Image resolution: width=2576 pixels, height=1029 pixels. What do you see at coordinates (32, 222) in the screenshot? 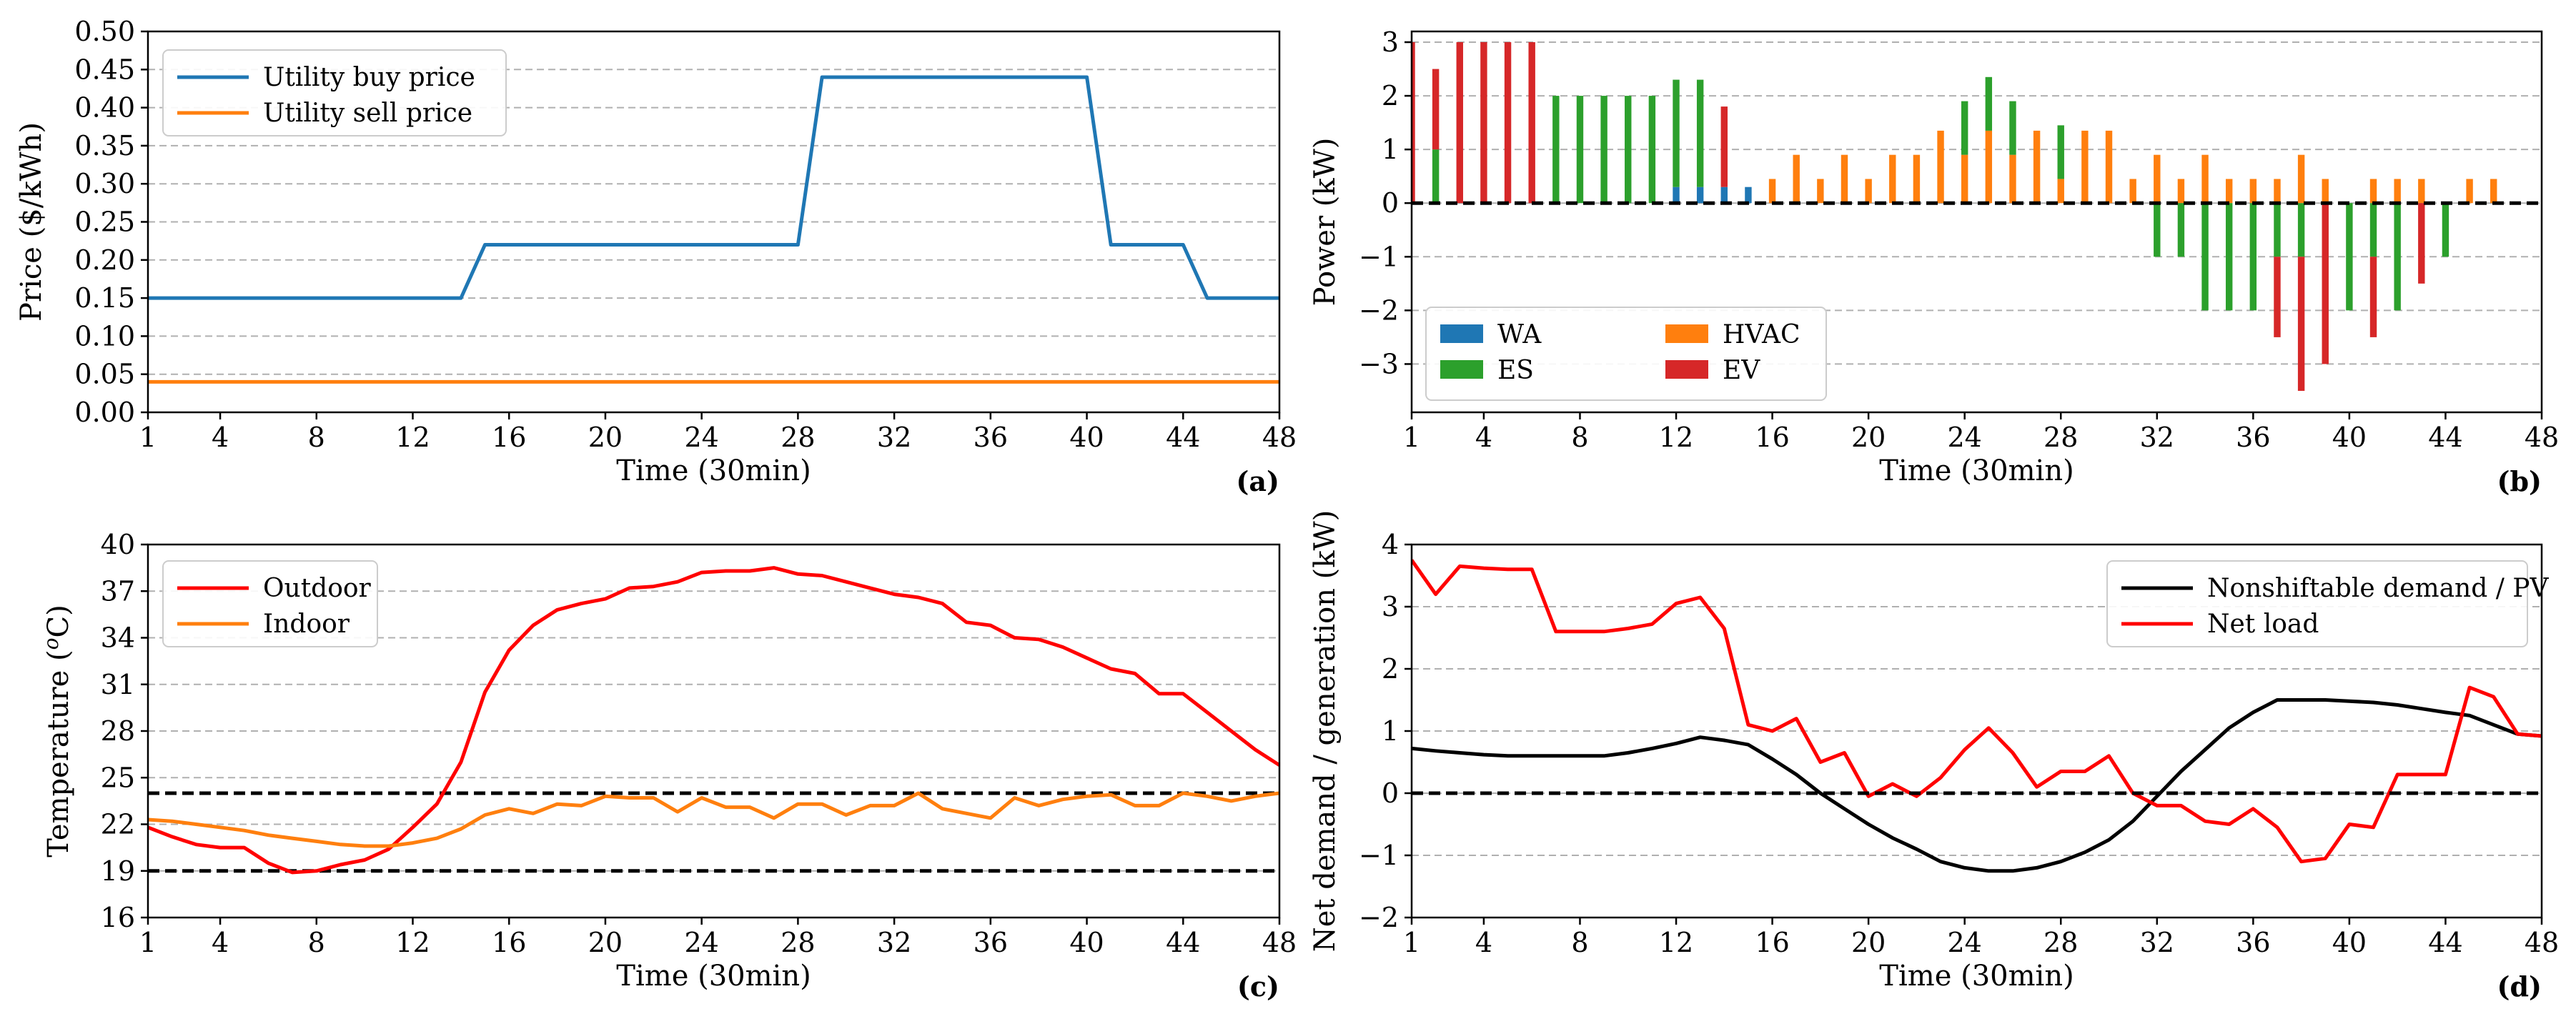
I see `y-axis-label: Price ($/kWh)` at bounding box center [32, 222].